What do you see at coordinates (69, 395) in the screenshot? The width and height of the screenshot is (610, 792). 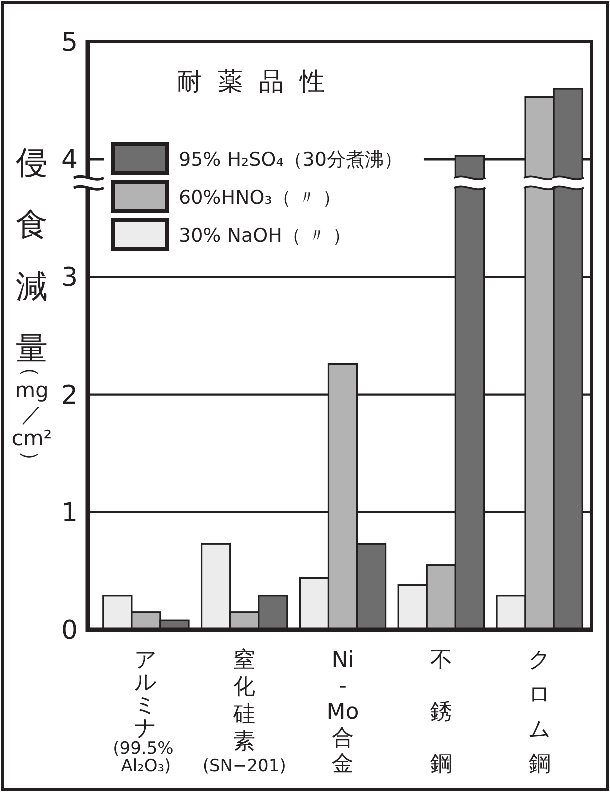 I see `y-tick-label: 2` at bounding box center [69, 395].